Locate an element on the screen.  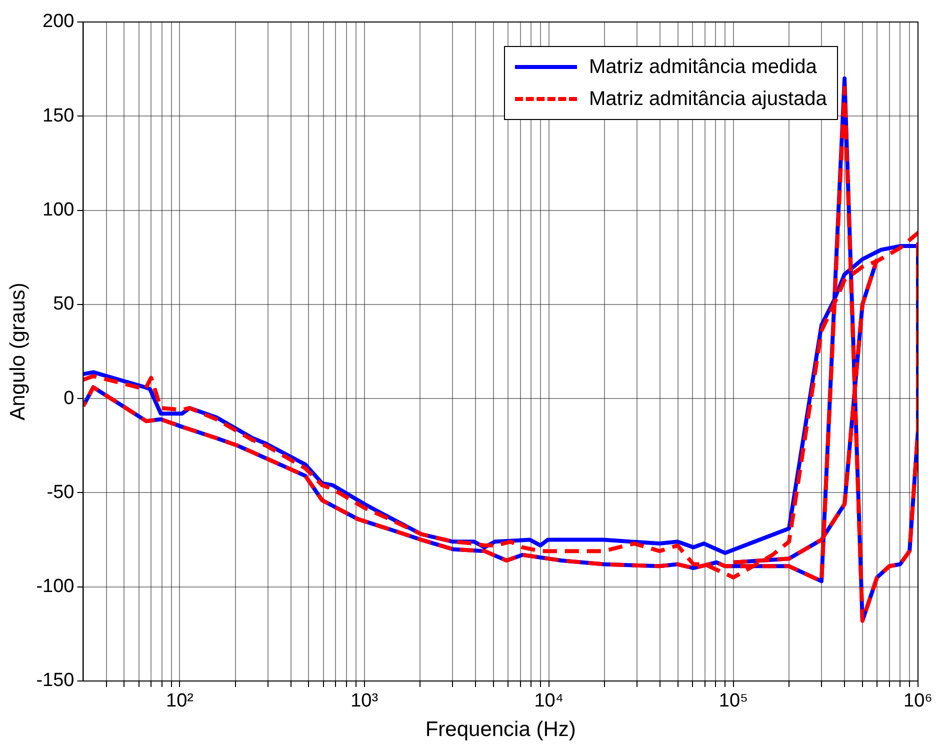
x-tick-label: 10⁴ is located at coordinates (549, 701).